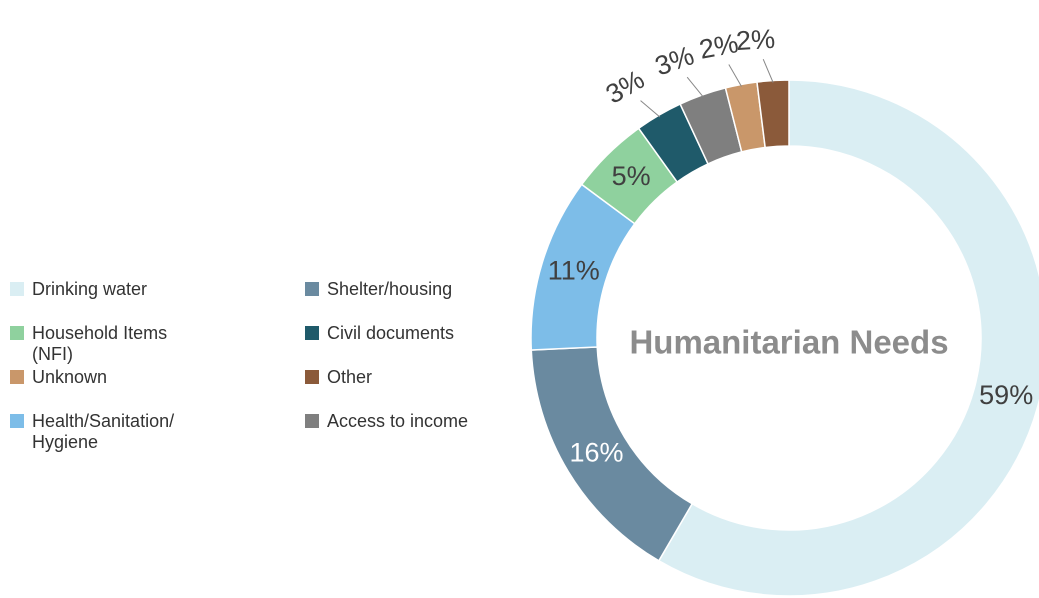 The width and height of the screenshot is (1039, 598). What do you see at coordinates (596, 453) in the screenshot?
I see `value-label: 16%` at bounding box center [596, 453].